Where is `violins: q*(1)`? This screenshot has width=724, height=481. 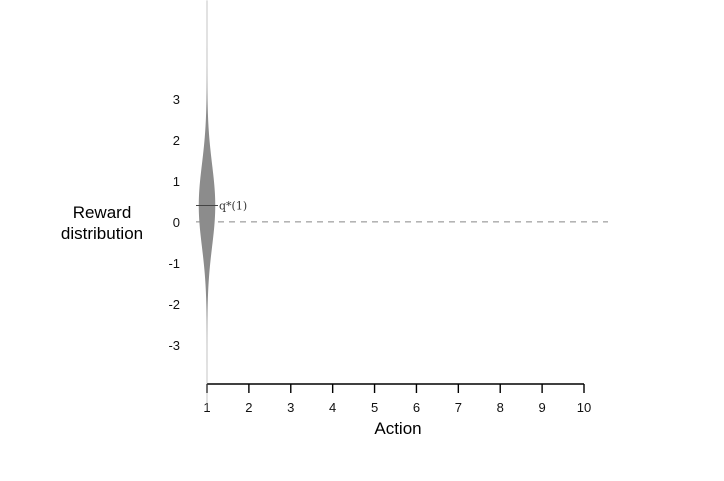
violins: q*(1) is located at coordinates (221, 205).